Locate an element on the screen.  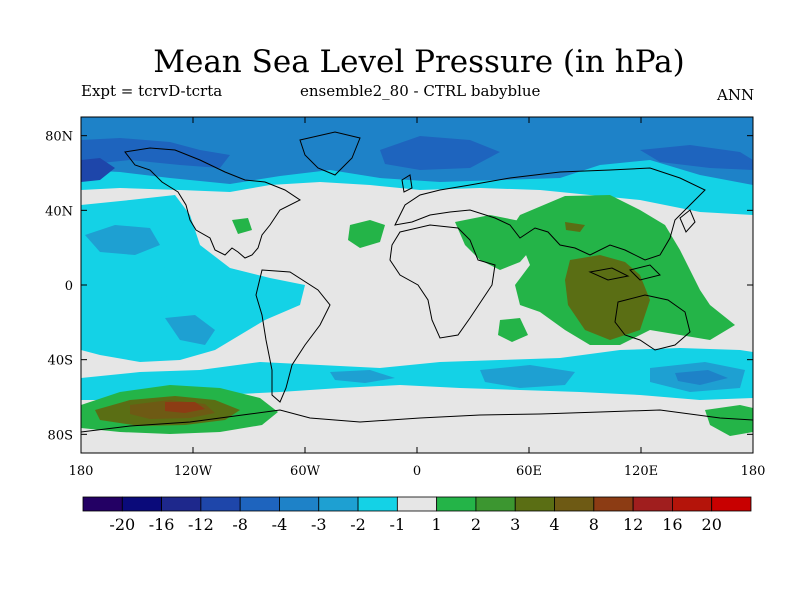
x-tick-label: 120E is located at coordinates (641, 471).